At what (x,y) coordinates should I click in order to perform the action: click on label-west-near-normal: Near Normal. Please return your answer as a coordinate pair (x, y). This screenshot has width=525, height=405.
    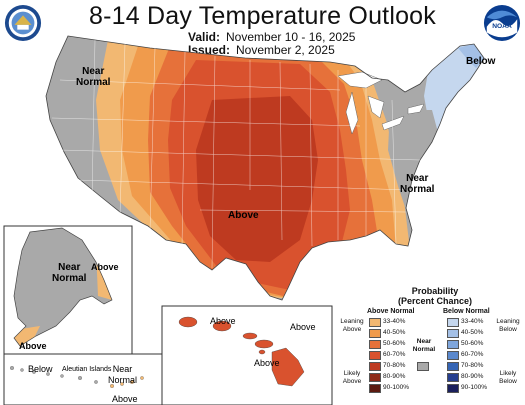
    Looking at the image, I should click on (93, 77).